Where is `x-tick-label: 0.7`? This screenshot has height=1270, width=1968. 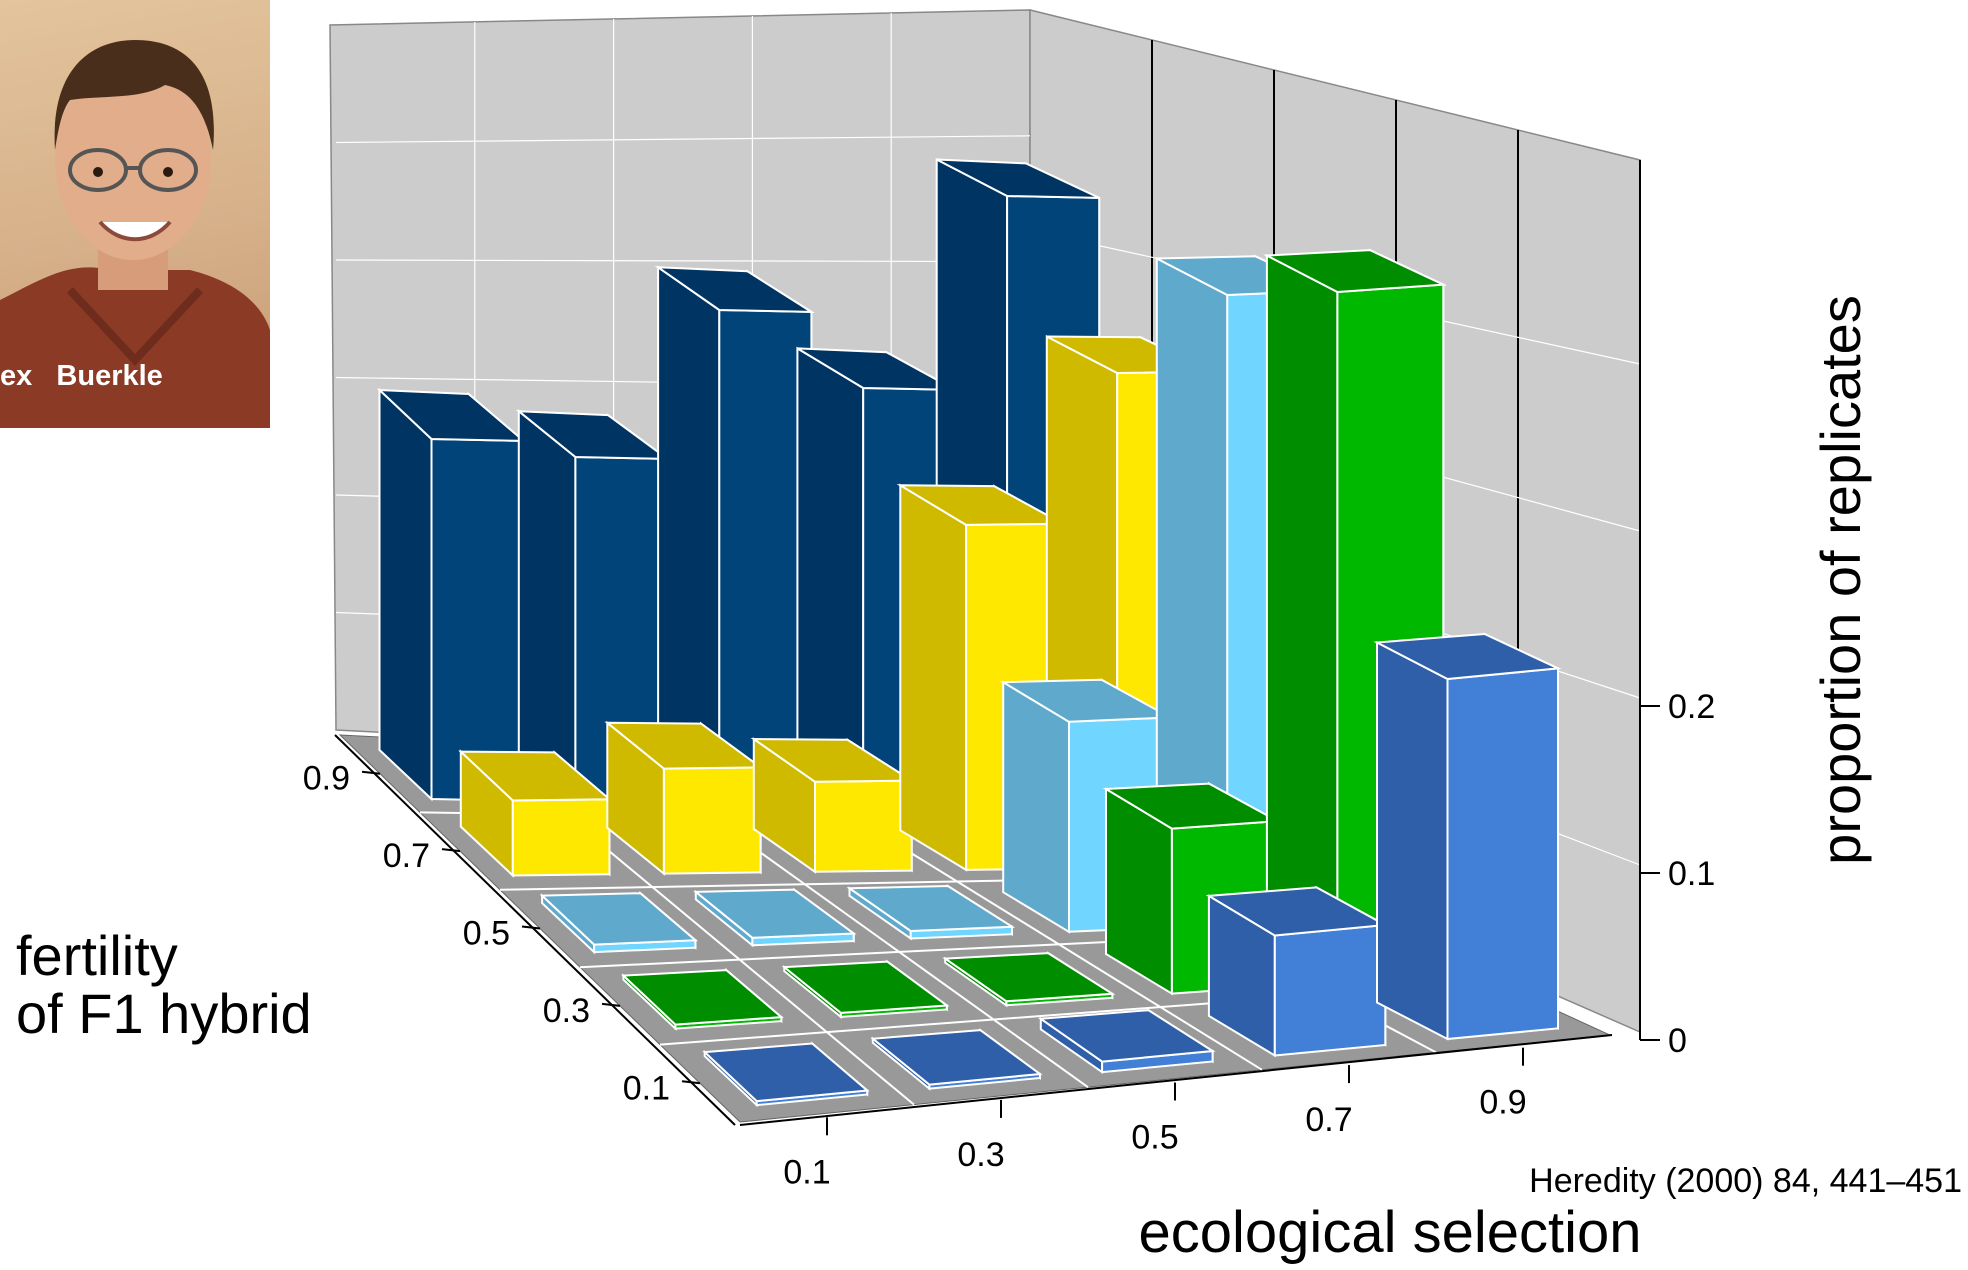 x-tick-label: 0.7 is located at coordinates (1328, 1120).